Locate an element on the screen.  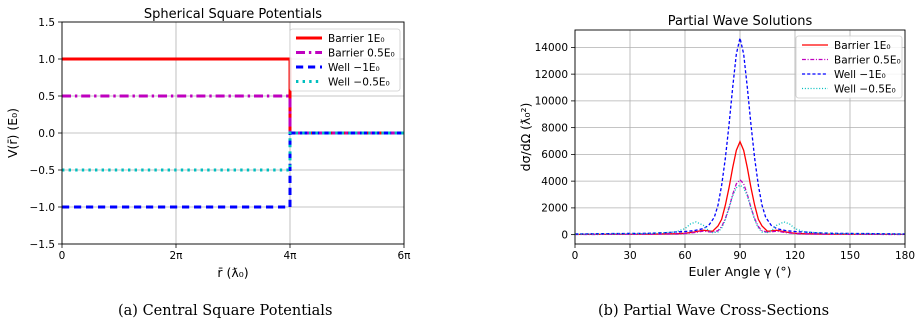
x-axis-label-right: Euler Angle γ (°) is located at coordinates (739, 271).